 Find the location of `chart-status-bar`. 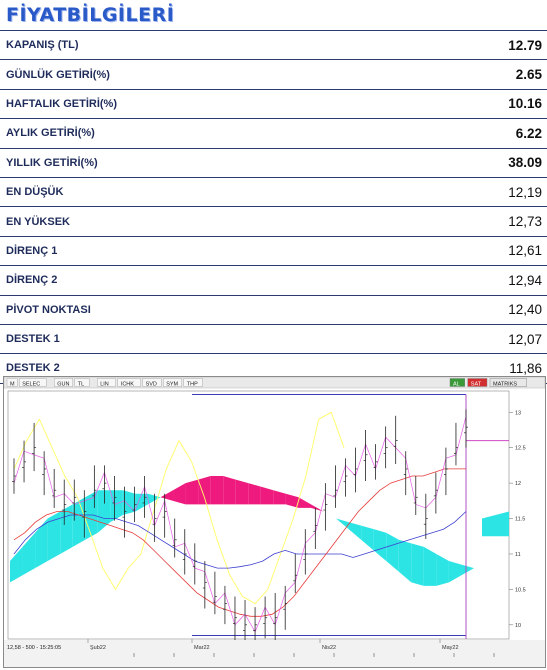

chart-status-bar is located at coordinates (274, 653).